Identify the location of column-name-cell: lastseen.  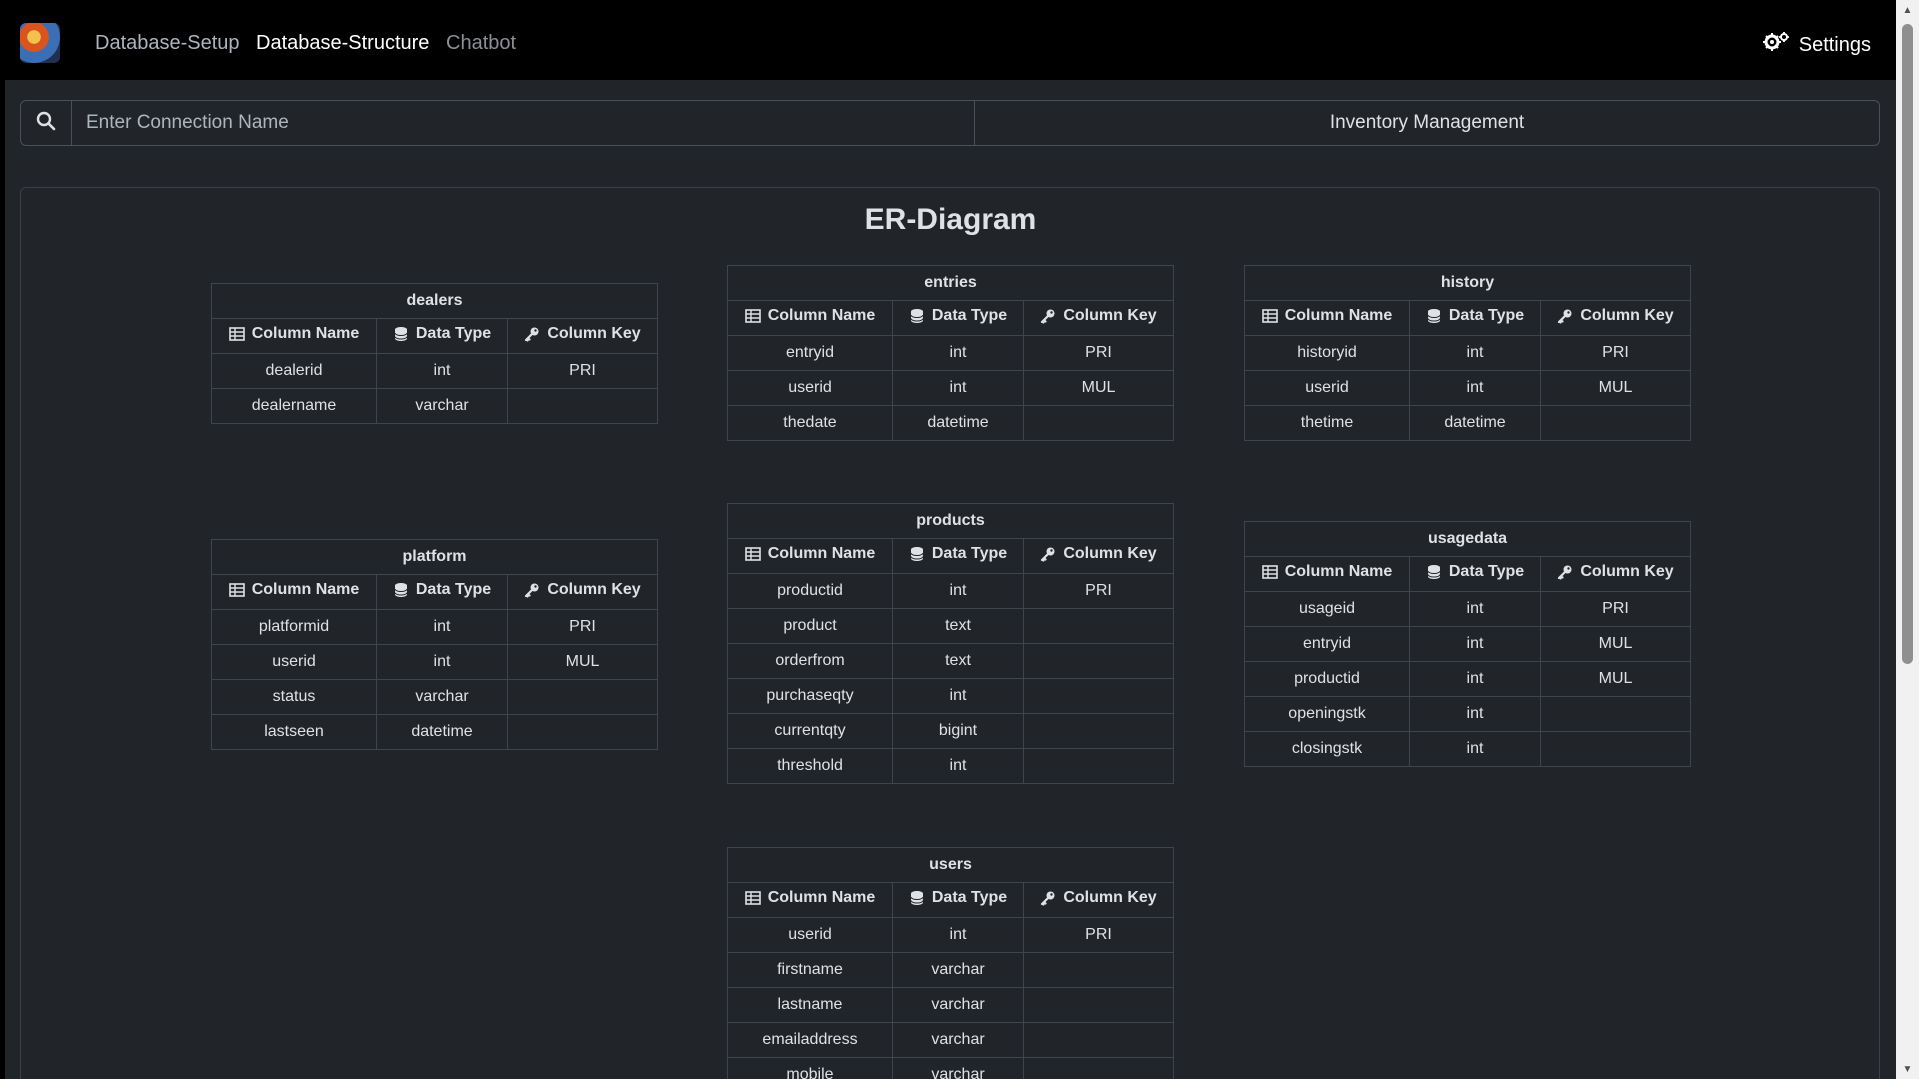
(294, 732).